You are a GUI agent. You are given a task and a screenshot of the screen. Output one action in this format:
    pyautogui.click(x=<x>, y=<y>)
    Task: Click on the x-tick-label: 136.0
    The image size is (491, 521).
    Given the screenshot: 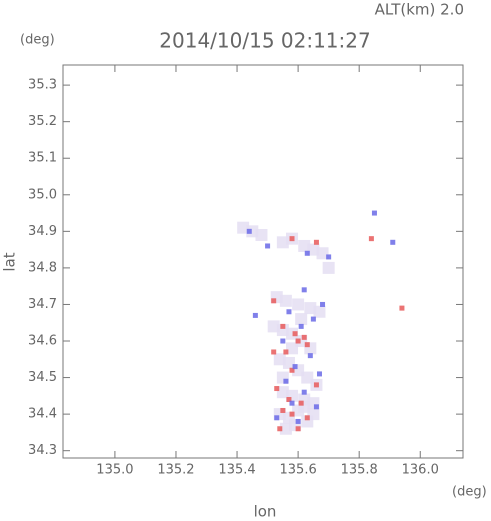 What is the action you would take?
    pyautogui.click(x=420, y=470)
    